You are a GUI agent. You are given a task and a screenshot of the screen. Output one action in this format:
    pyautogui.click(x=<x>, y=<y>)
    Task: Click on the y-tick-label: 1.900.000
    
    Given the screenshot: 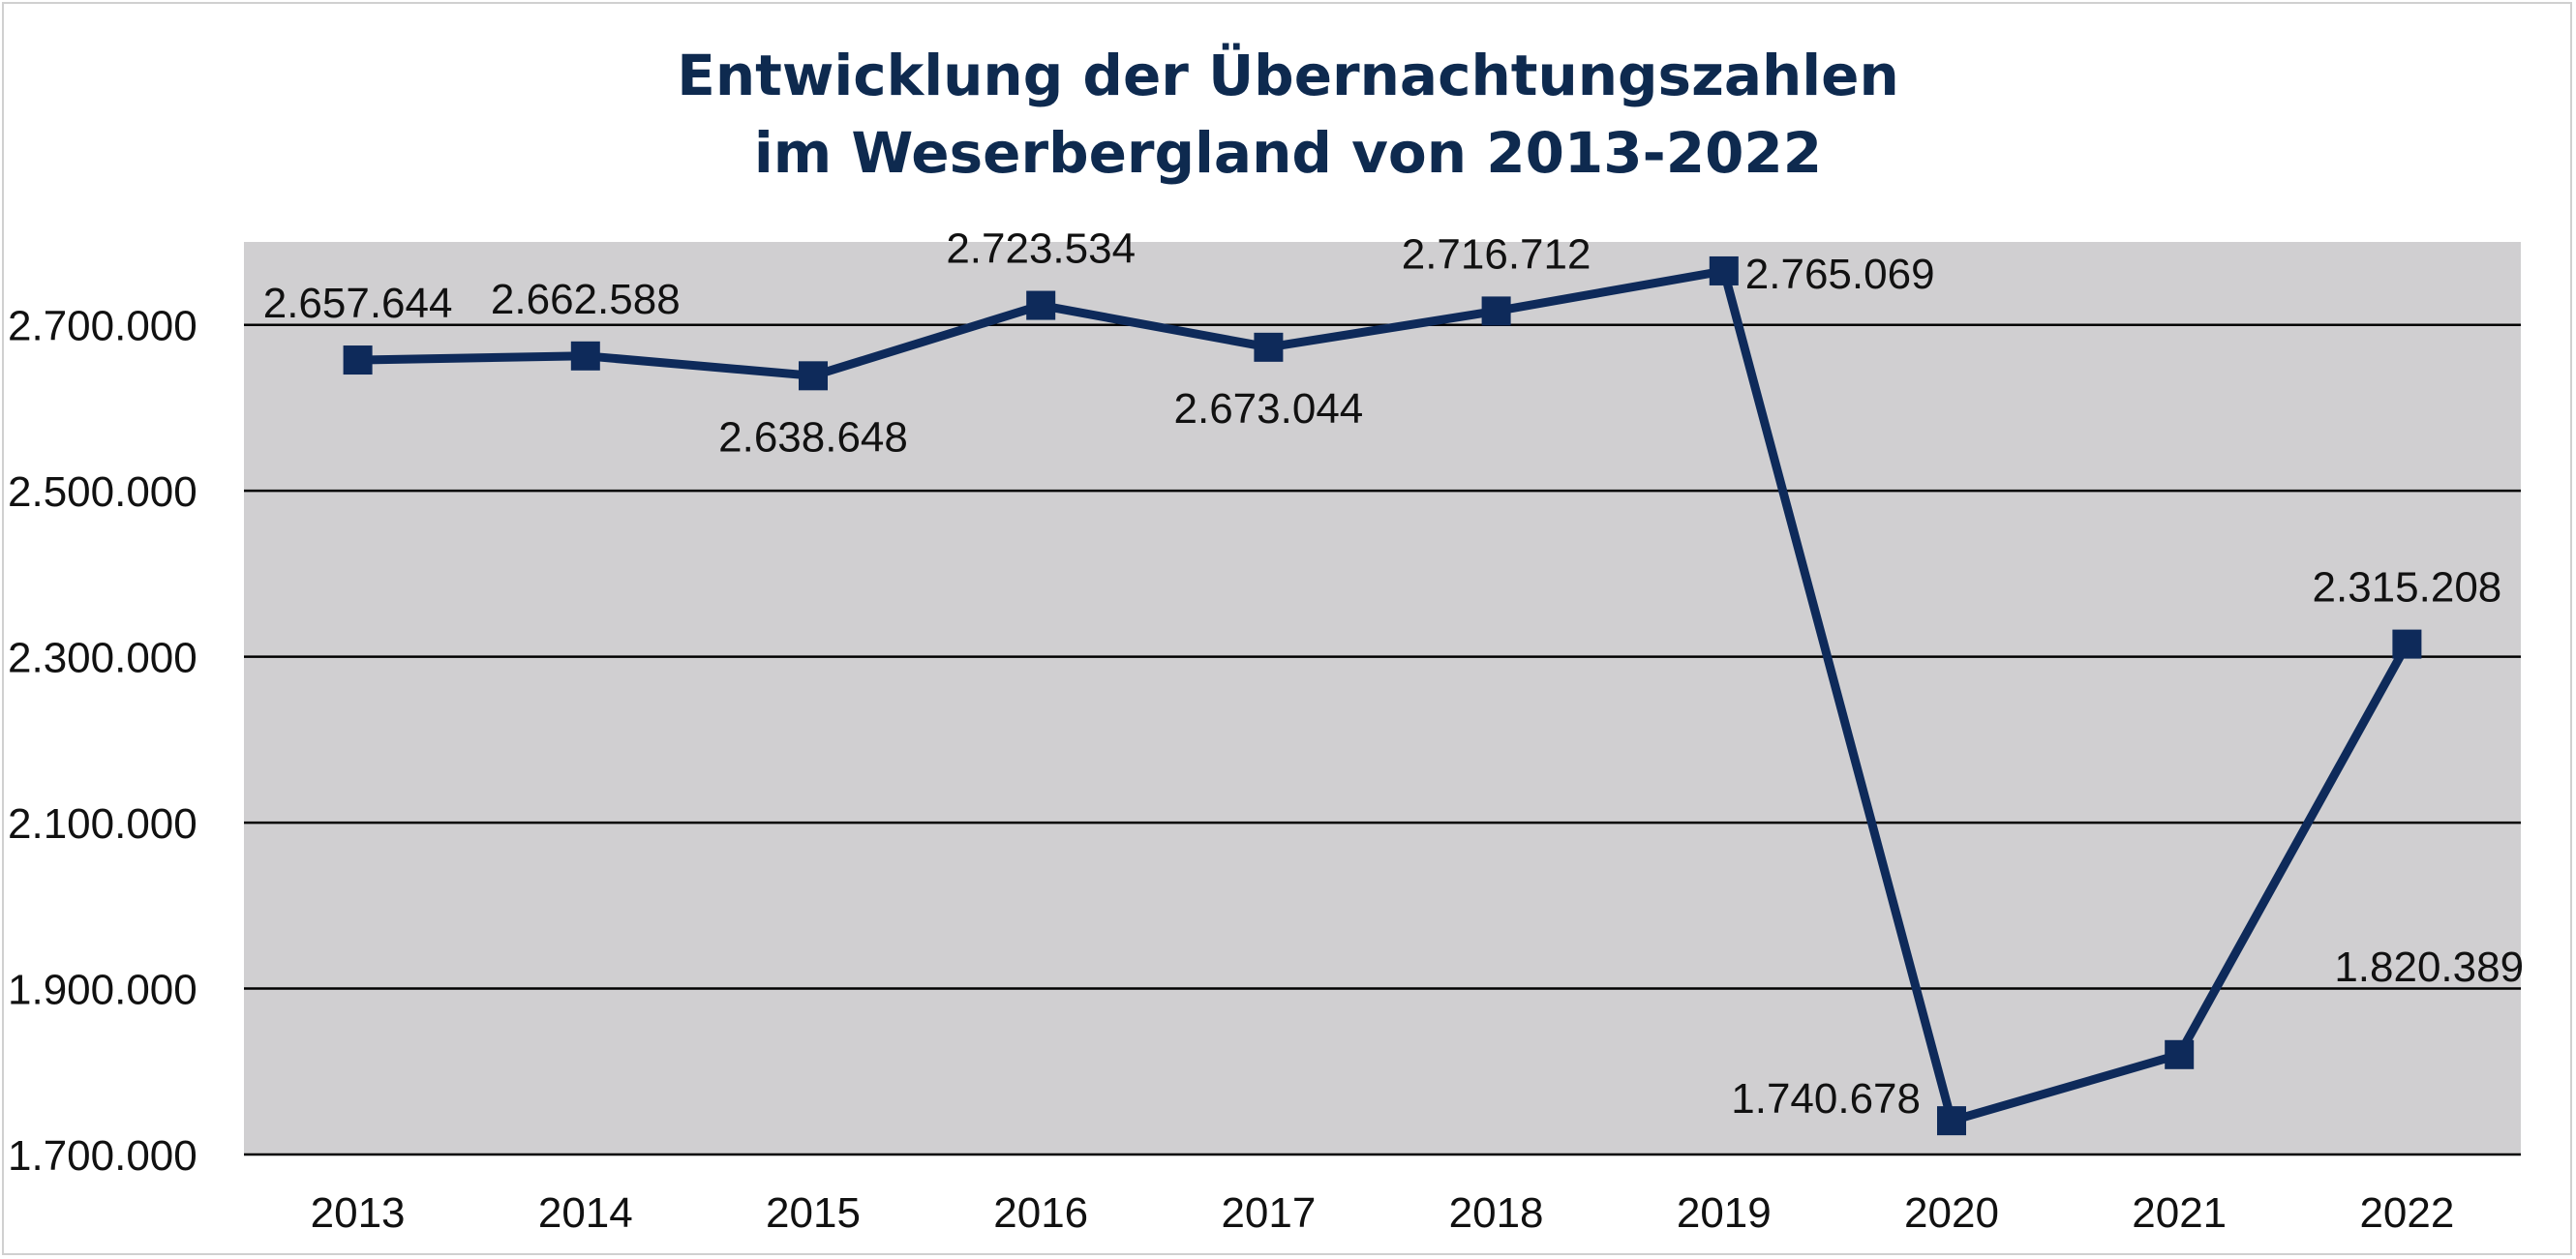 What is the action you would take?
    pyautogui.click(x=102, y=990)
    